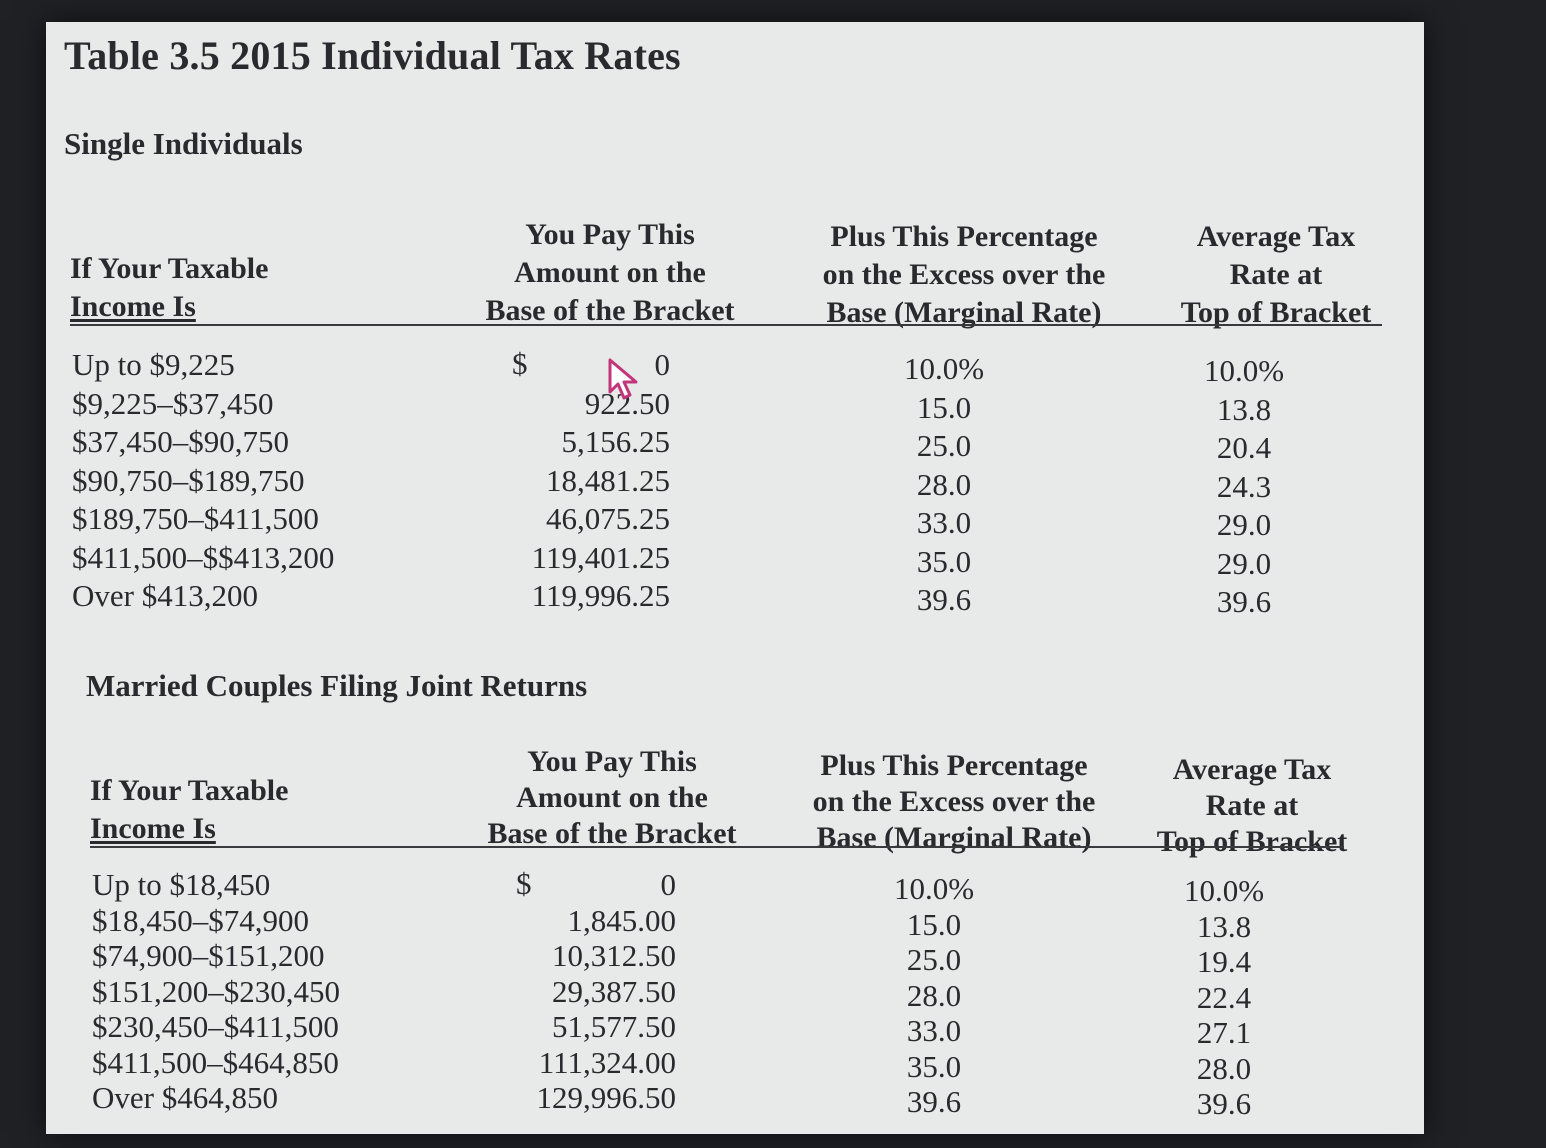  I want to click on table-title: Table 3.5 2015 Individual Tax Rates, so click(372, 55).